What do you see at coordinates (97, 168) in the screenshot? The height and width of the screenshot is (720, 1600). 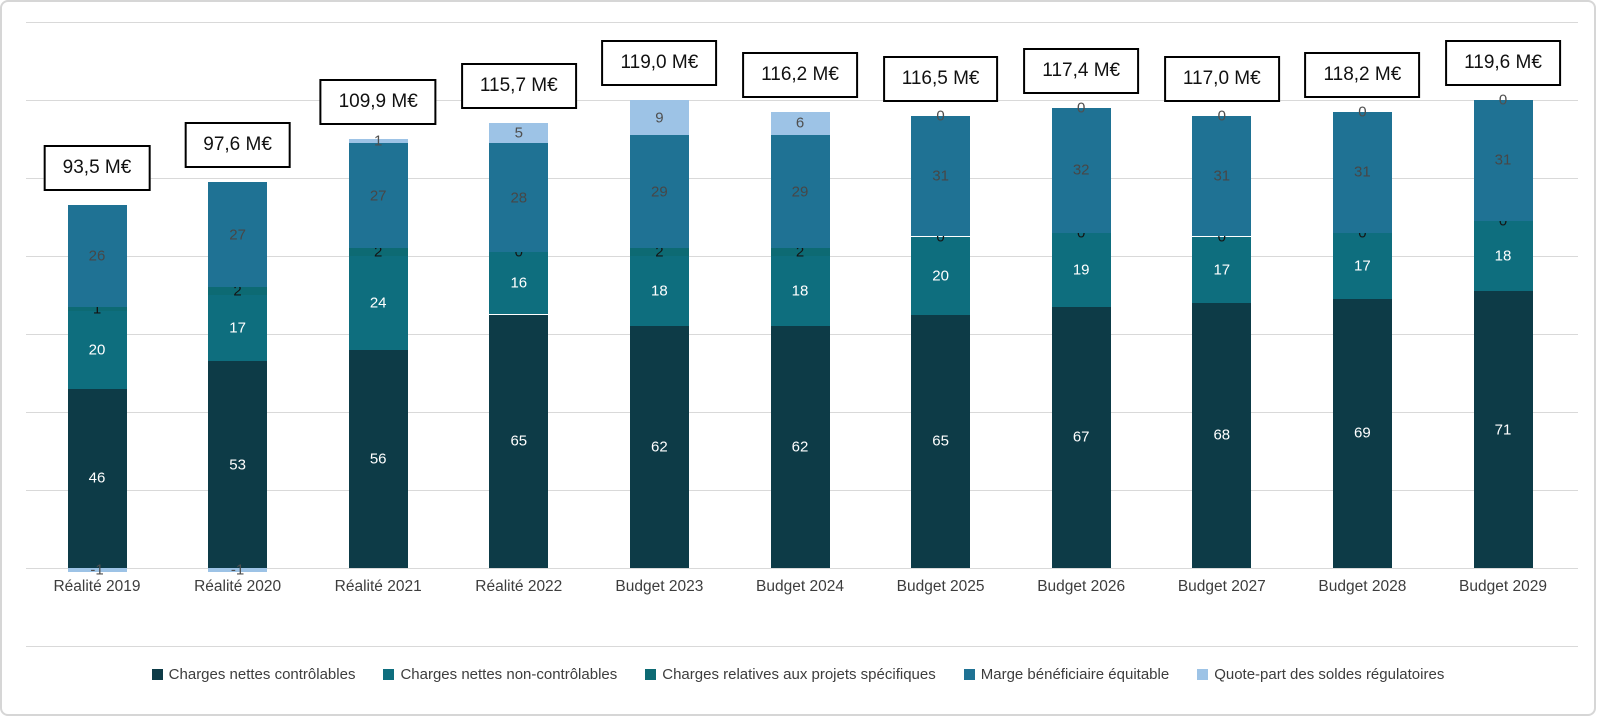 I see `total-label-box: 93,5 M€` at bounding box center [97, 168].